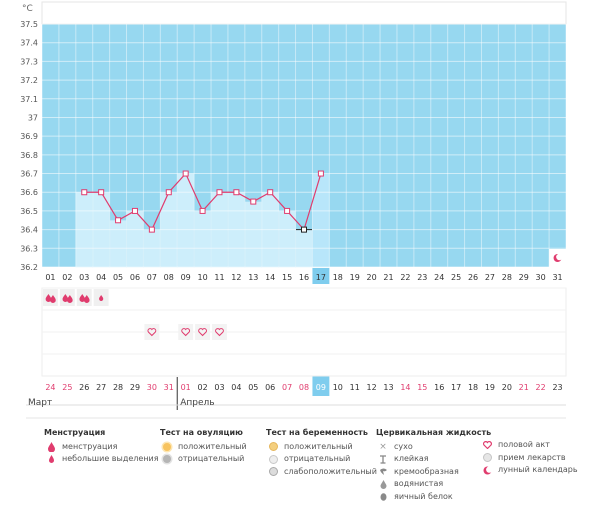 This screenshot has width=600, height=522. I want to click on calendar-date-label: 22, so click(541, 387).